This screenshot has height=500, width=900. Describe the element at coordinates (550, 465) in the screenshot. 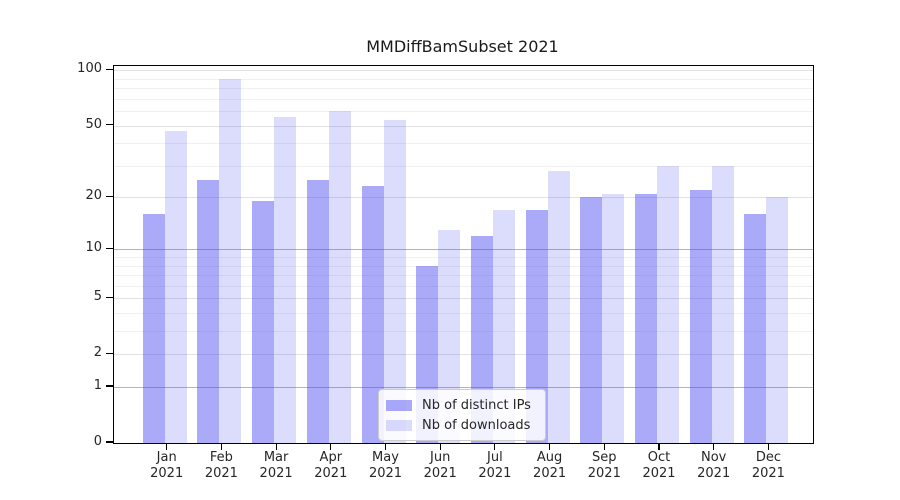

I see `x-tick-label: Aug 2021` at that location.